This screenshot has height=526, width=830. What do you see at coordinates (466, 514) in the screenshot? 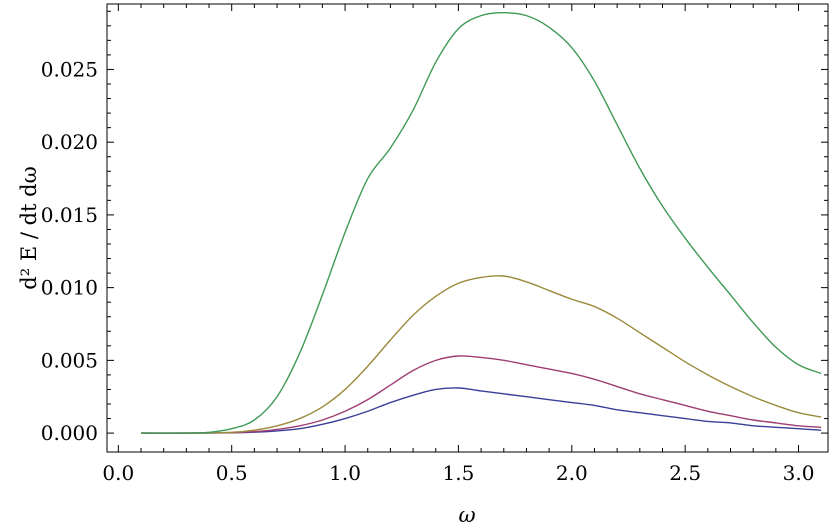
I see `x-axis-label: ω` at bounding box center [466, 514].